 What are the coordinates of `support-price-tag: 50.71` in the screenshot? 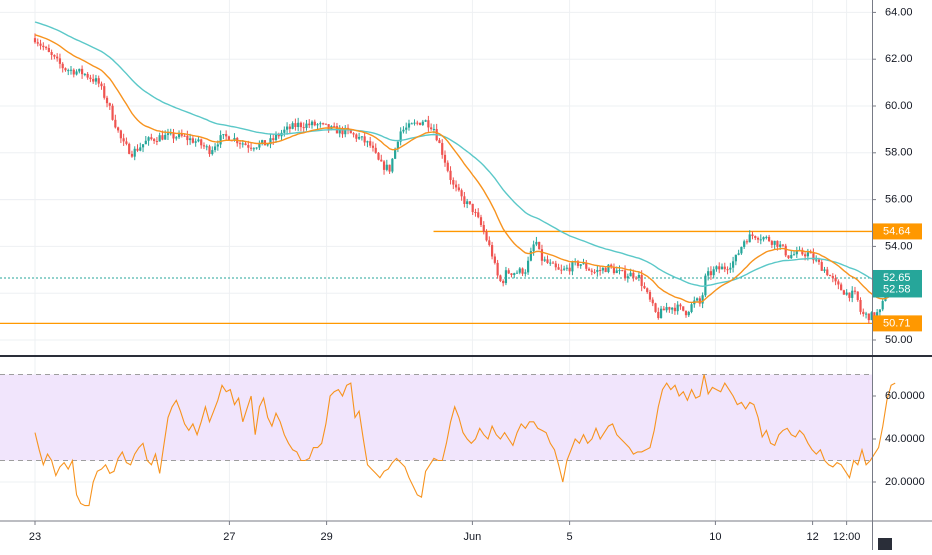 It's located at (897, 323).